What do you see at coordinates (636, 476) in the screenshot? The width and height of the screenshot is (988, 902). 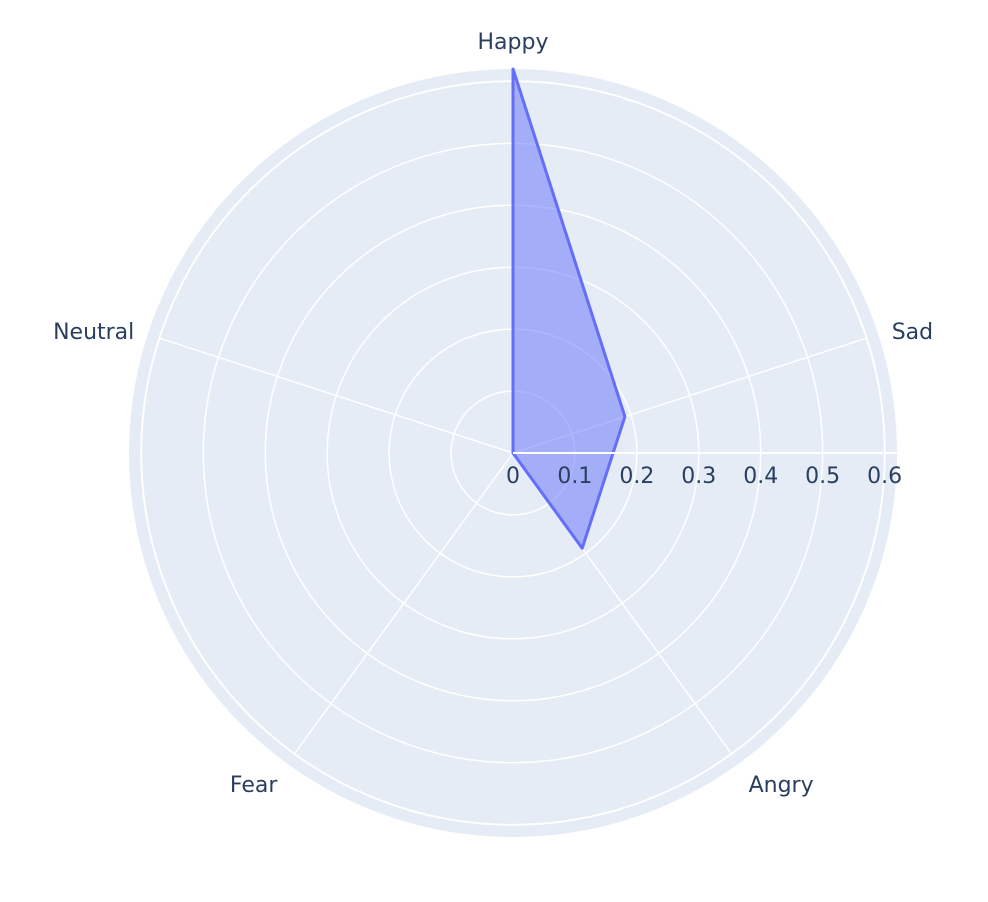 I see `radial-tick-label: 0.2` at bounding box center [636, 476].